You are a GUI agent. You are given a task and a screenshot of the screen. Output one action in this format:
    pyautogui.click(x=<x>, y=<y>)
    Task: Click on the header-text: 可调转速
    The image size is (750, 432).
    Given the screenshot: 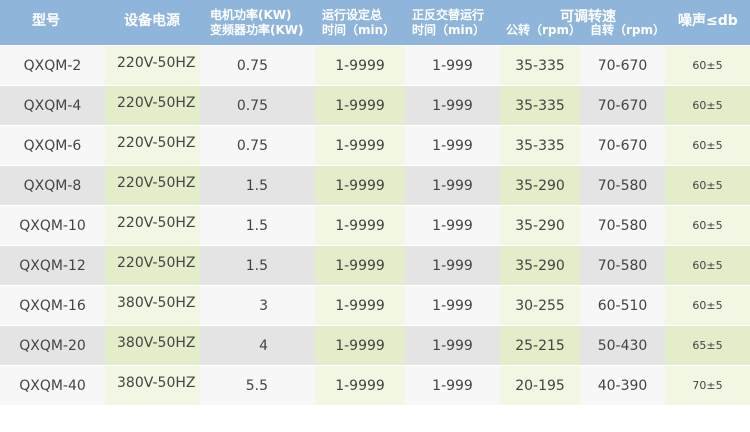 What is the action you would take?
    pyautogui.click(x=588, y=17)
    